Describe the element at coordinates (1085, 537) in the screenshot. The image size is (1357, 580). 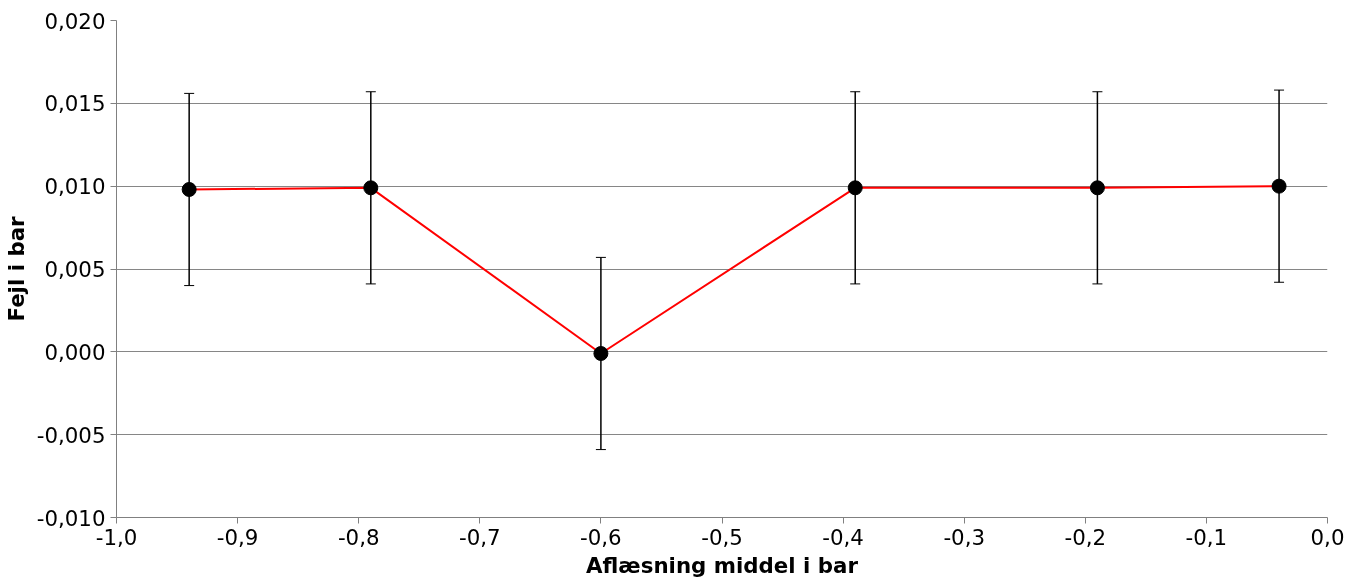
I see `x-tick-label: -0,2` at that location.